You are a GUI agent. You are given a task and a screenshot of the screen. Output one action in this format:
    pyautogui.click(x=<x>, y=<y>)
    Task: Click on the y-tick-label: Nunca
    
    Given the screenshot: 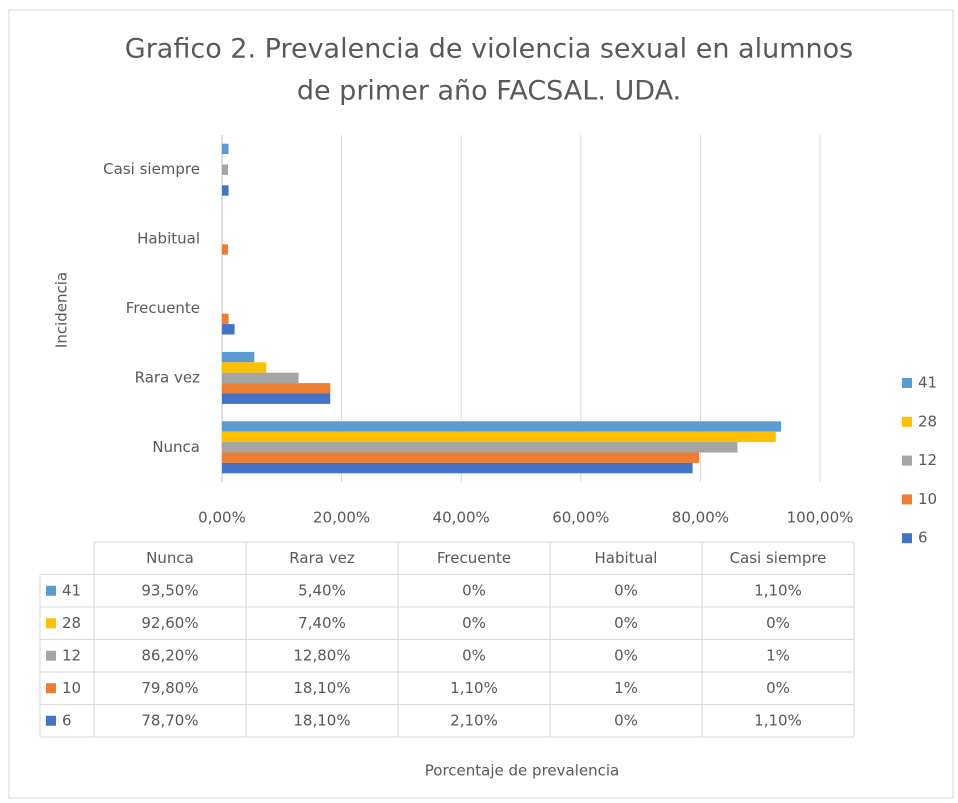 What is the action you would take?
    pyautogui.click(x=176, y=447)
    